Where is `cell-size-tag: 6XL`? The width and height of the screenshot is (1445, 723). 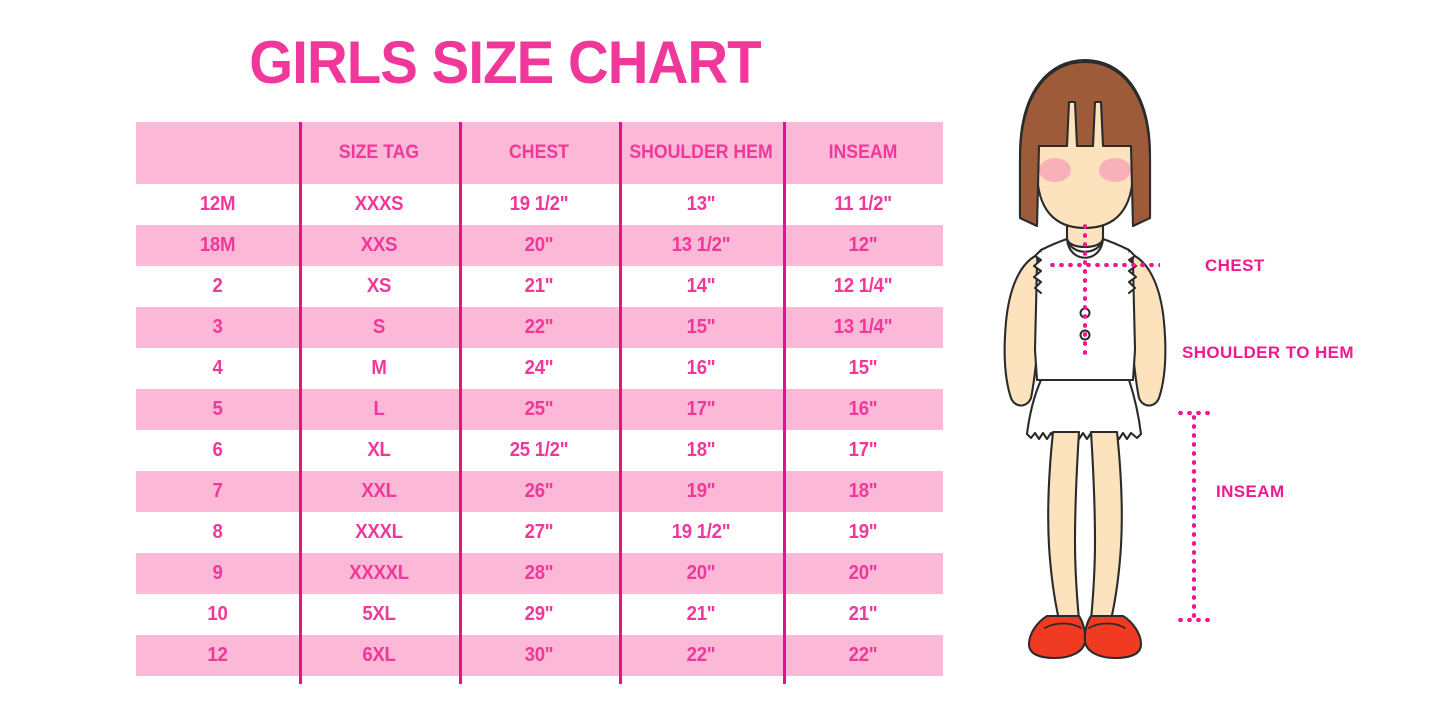 cell-size-tag: 6XL is located at coordinates (379, 655).